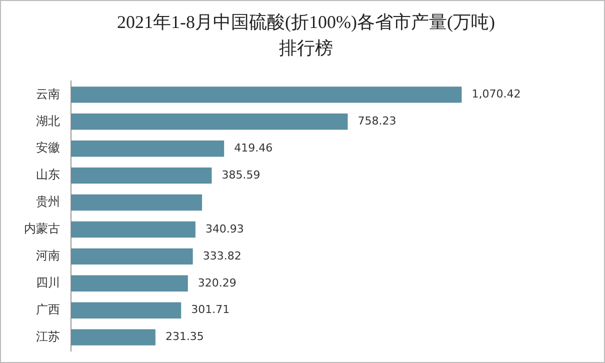  Describe the element at coordinates (377, 121) in the screenshot. I see `data-label: 758.23` at that location.